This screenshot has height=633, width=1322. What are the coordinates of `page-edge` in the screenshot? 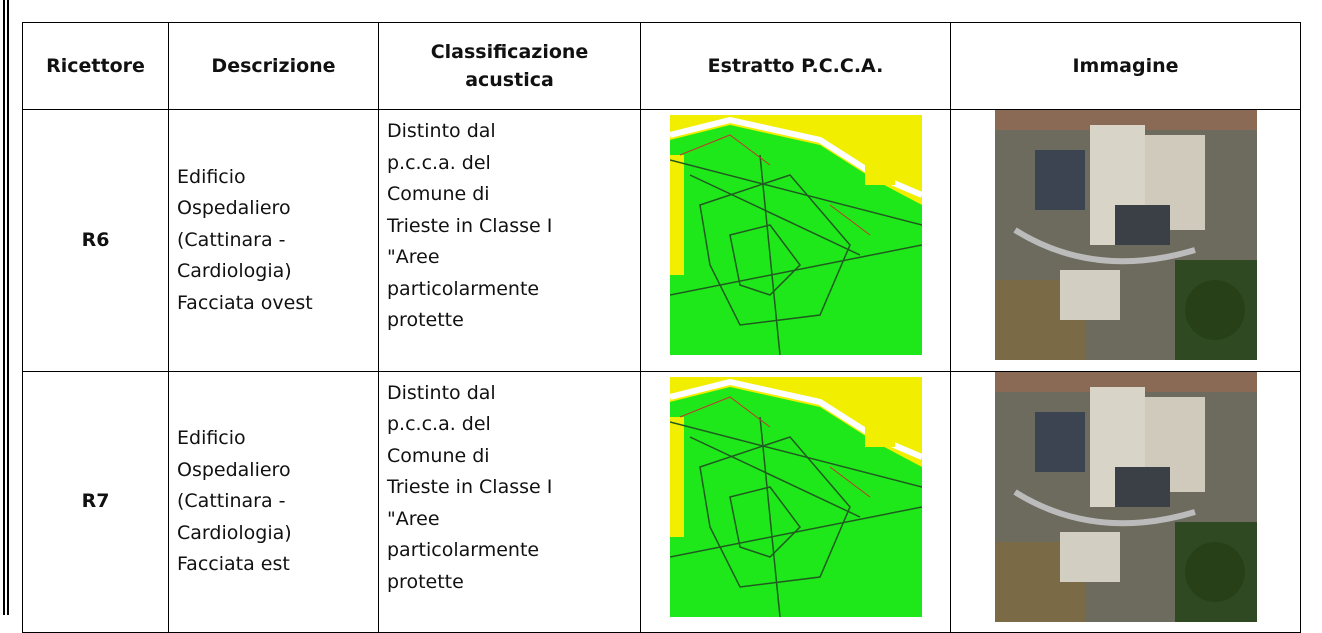 It's located at (6, 307).